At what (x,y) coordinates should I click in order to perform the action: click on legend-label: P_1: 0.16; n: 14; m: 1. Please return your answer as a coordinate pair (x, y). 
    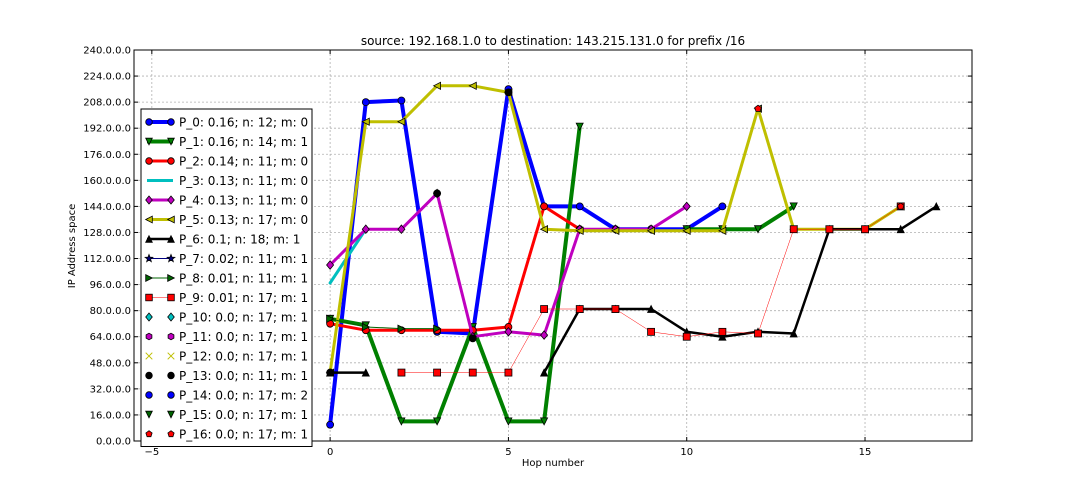
    Looking at the image, I should click on (243, 142).